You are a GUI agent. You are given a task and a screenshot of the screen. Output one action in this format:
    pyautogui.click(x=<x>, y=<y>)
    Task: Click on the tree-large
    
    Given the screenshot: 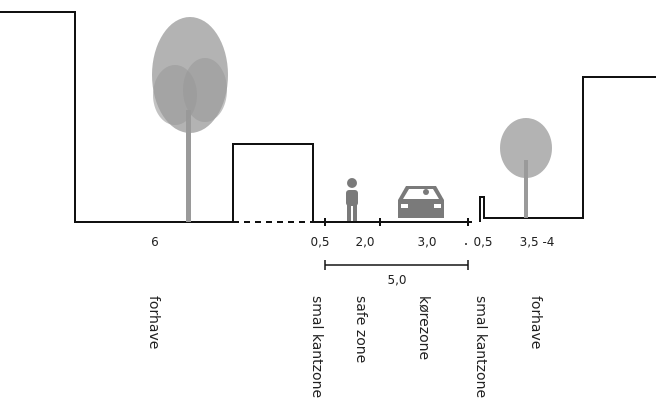 What is the action you would take?
    pyautogui.click(x=190, y=119)
    